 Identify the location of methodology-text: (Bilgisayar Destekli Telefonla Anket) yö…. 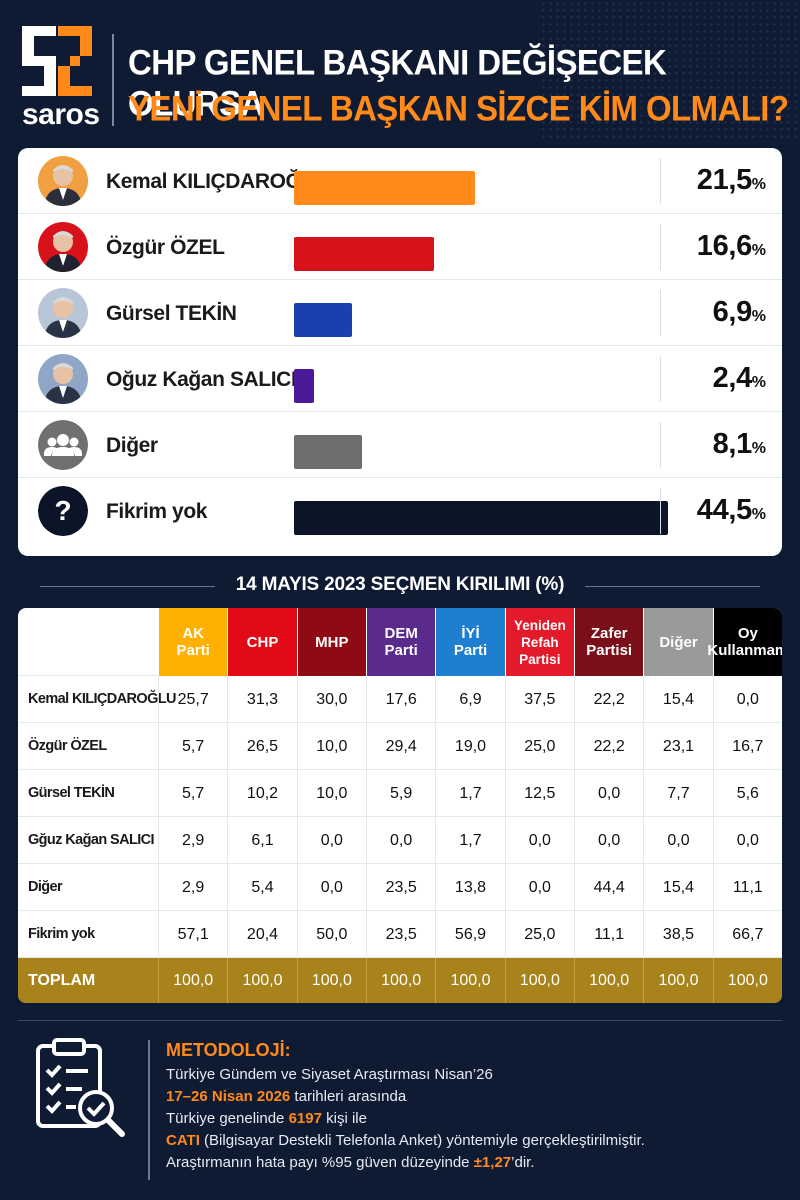
(422, 1140).